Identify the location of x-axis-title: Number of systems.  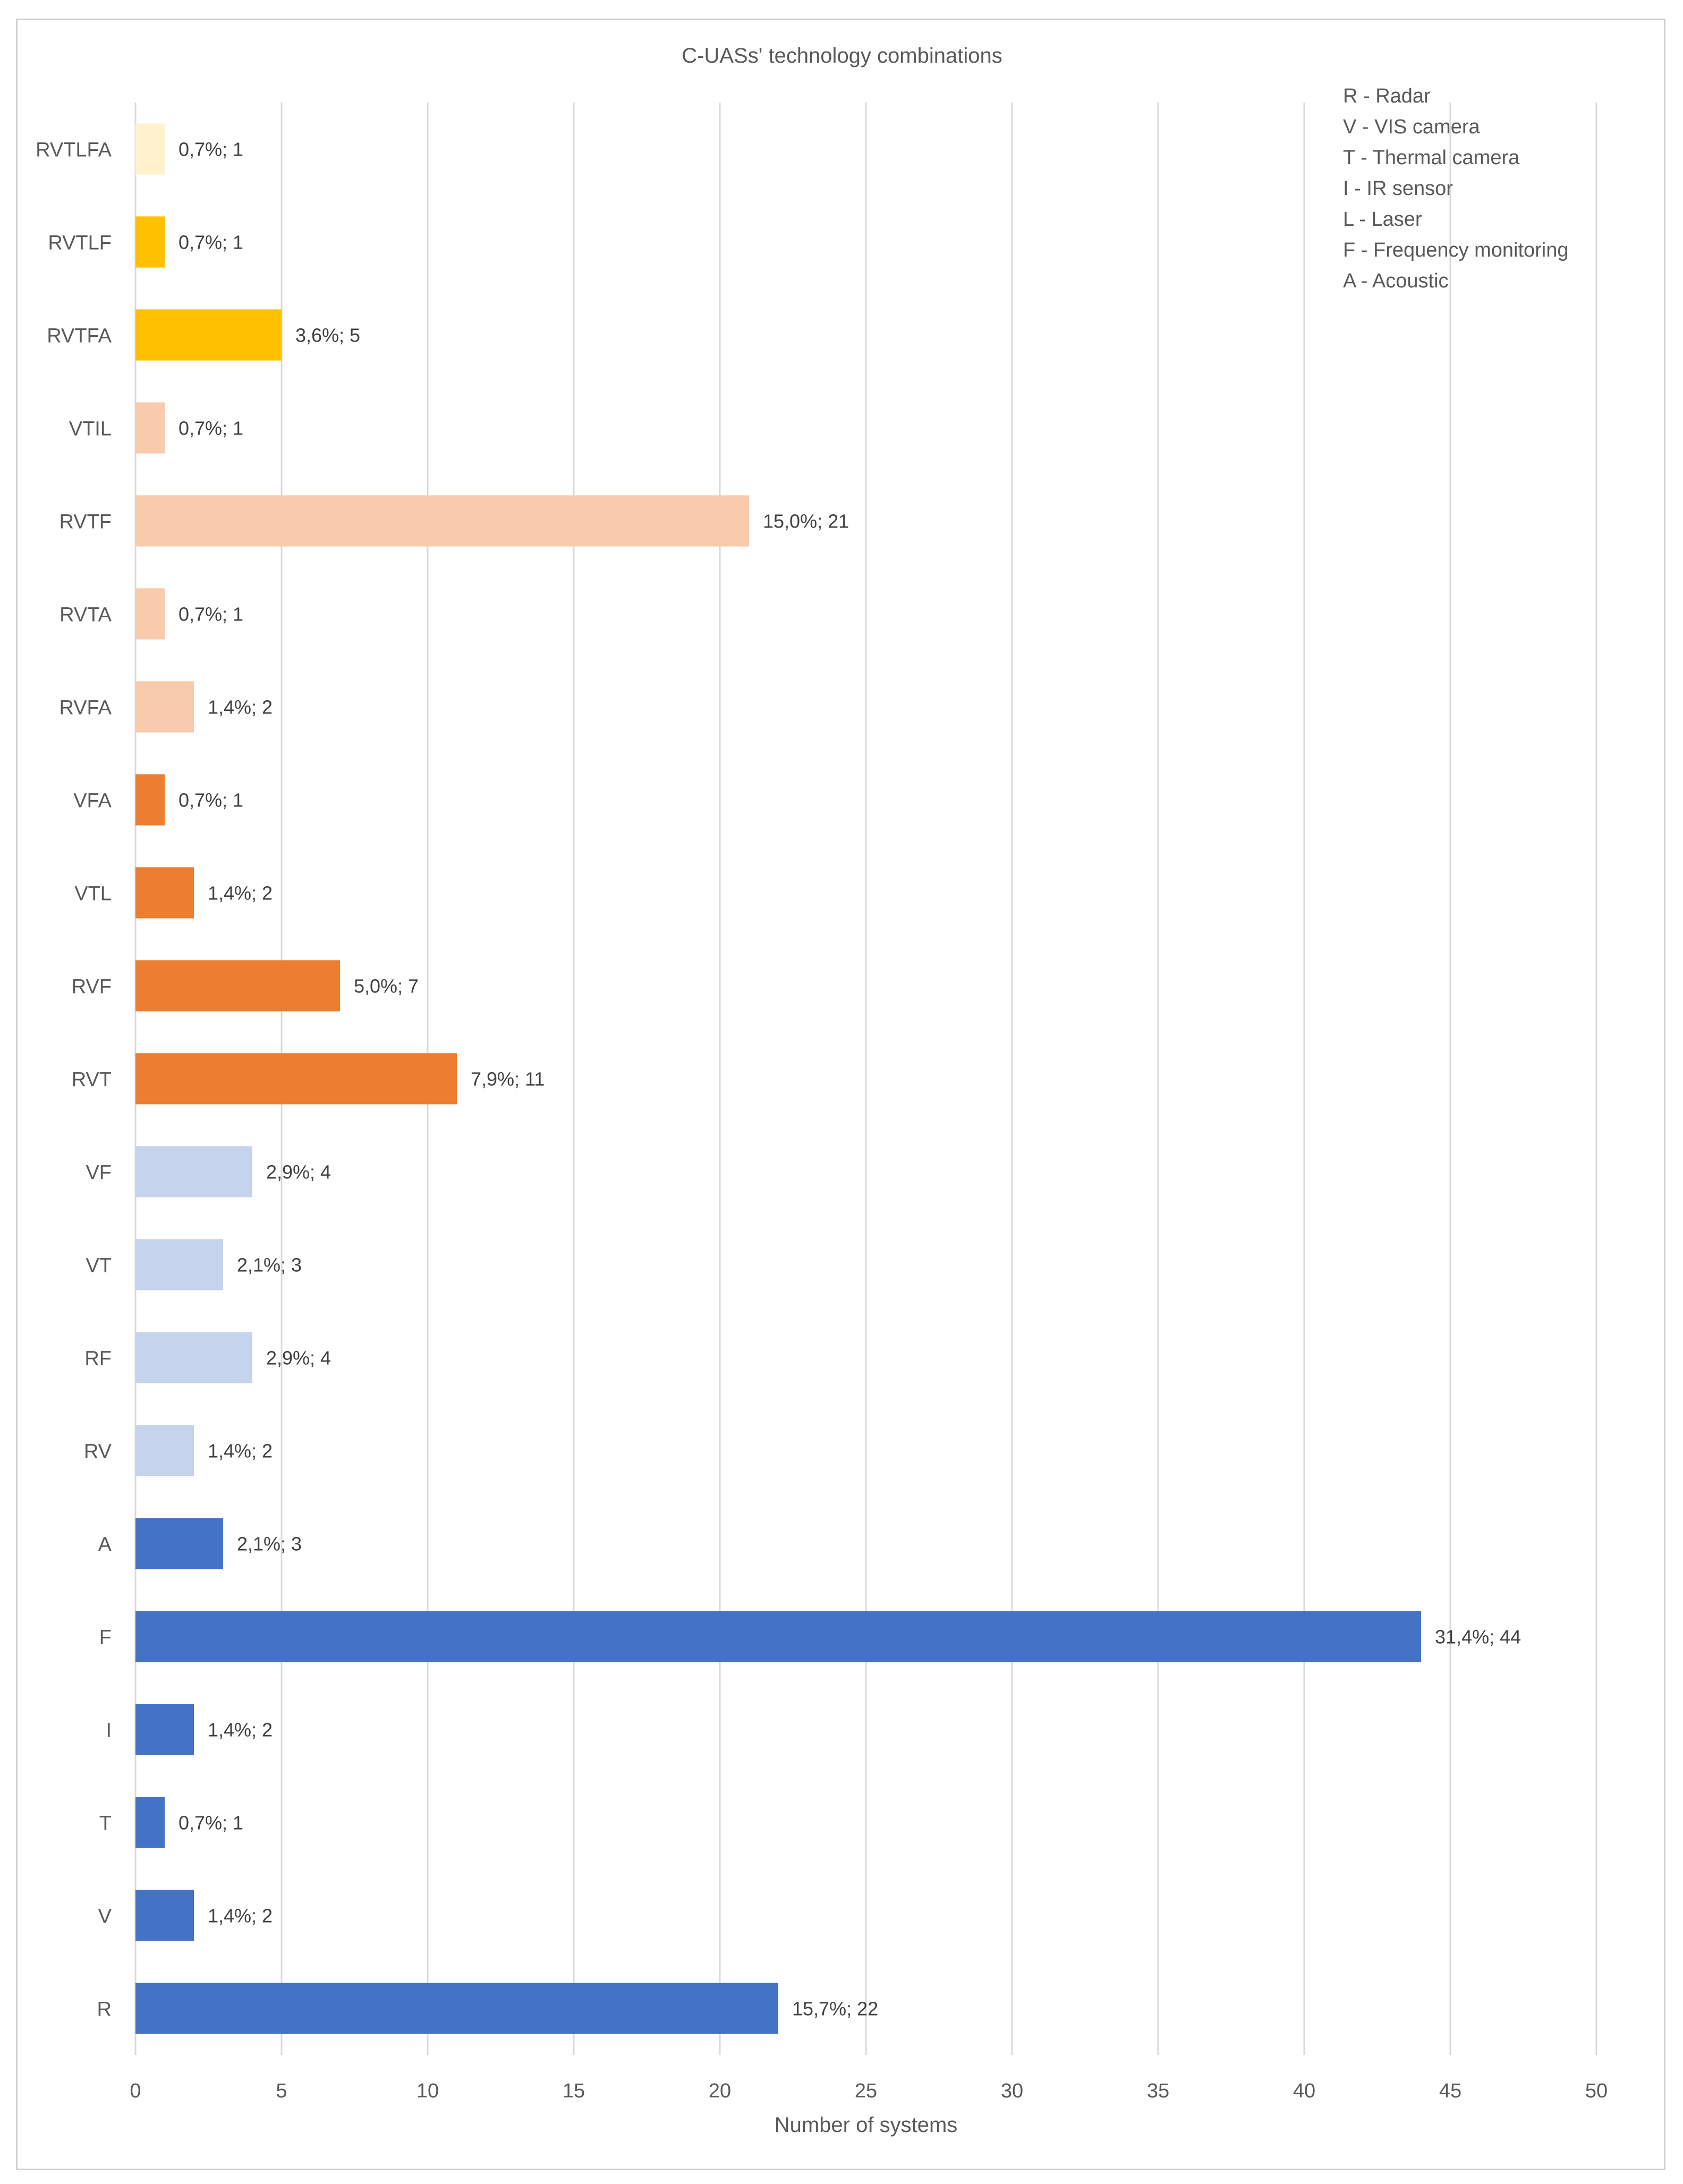
(866, 2125).